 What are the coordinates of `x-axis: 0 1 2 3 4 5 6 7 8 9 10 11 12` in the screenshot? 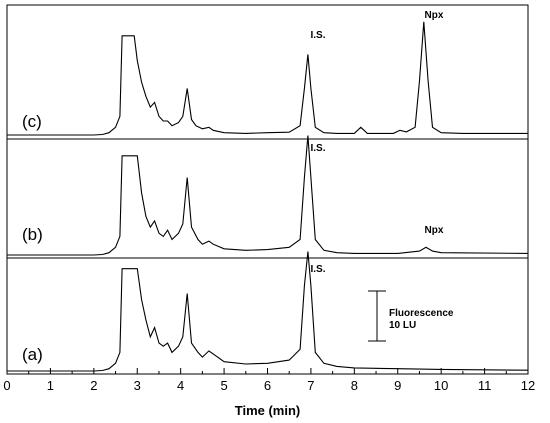 It's located at (269, 380).